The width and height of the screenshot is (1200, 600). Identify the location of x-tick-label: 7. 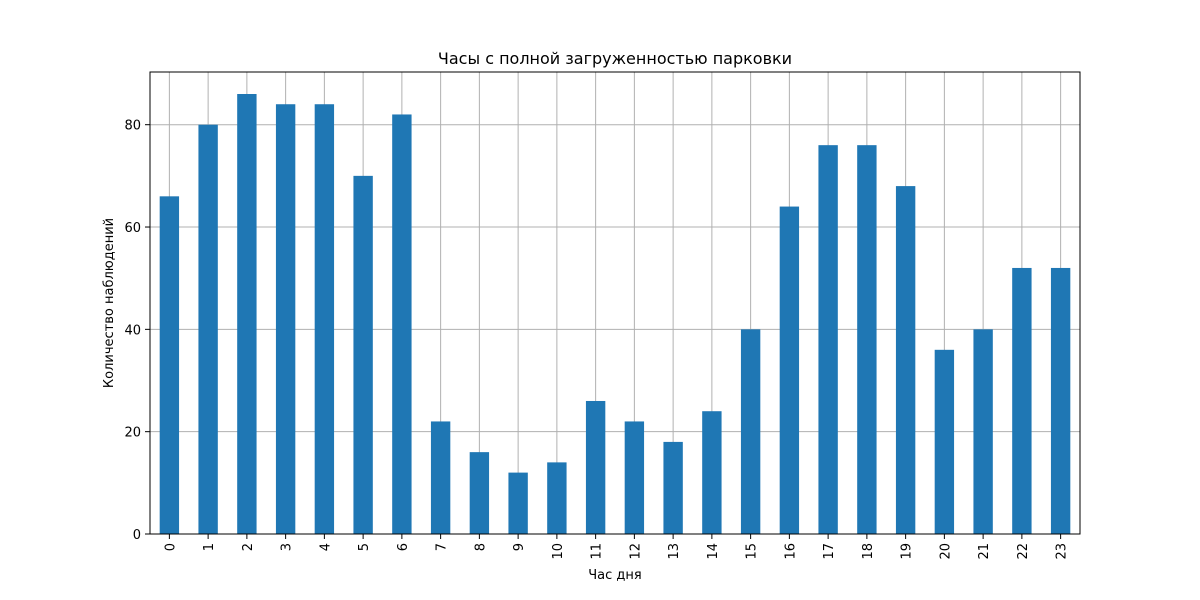
(442, 547).